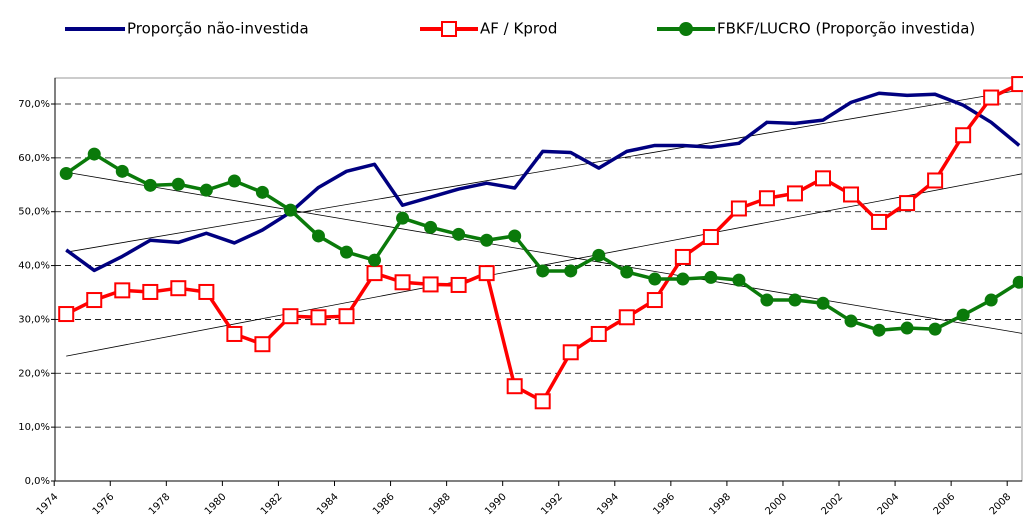  I want to click on legend-label: Proporção não-investida, so click(218, 29).